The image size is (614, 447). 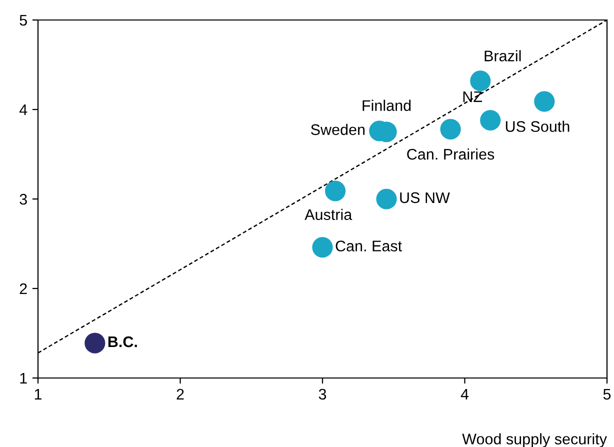 What do you see at coordinates (534, 440) in the screenshot?
I see `x-axis-title: Wood supply security` at bounding box center [534, 440].